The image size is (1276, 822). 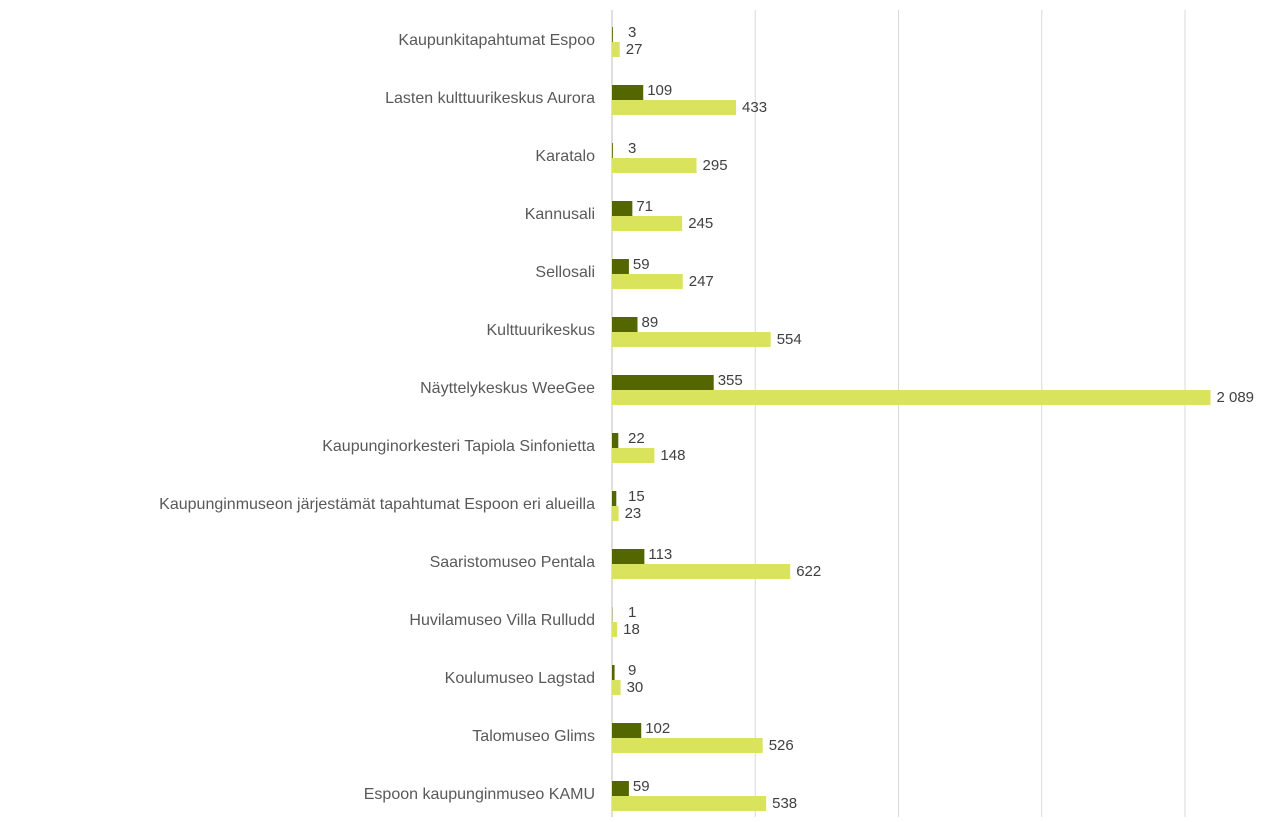 I want to click on value-label: 245, so click(x=700, y=223).